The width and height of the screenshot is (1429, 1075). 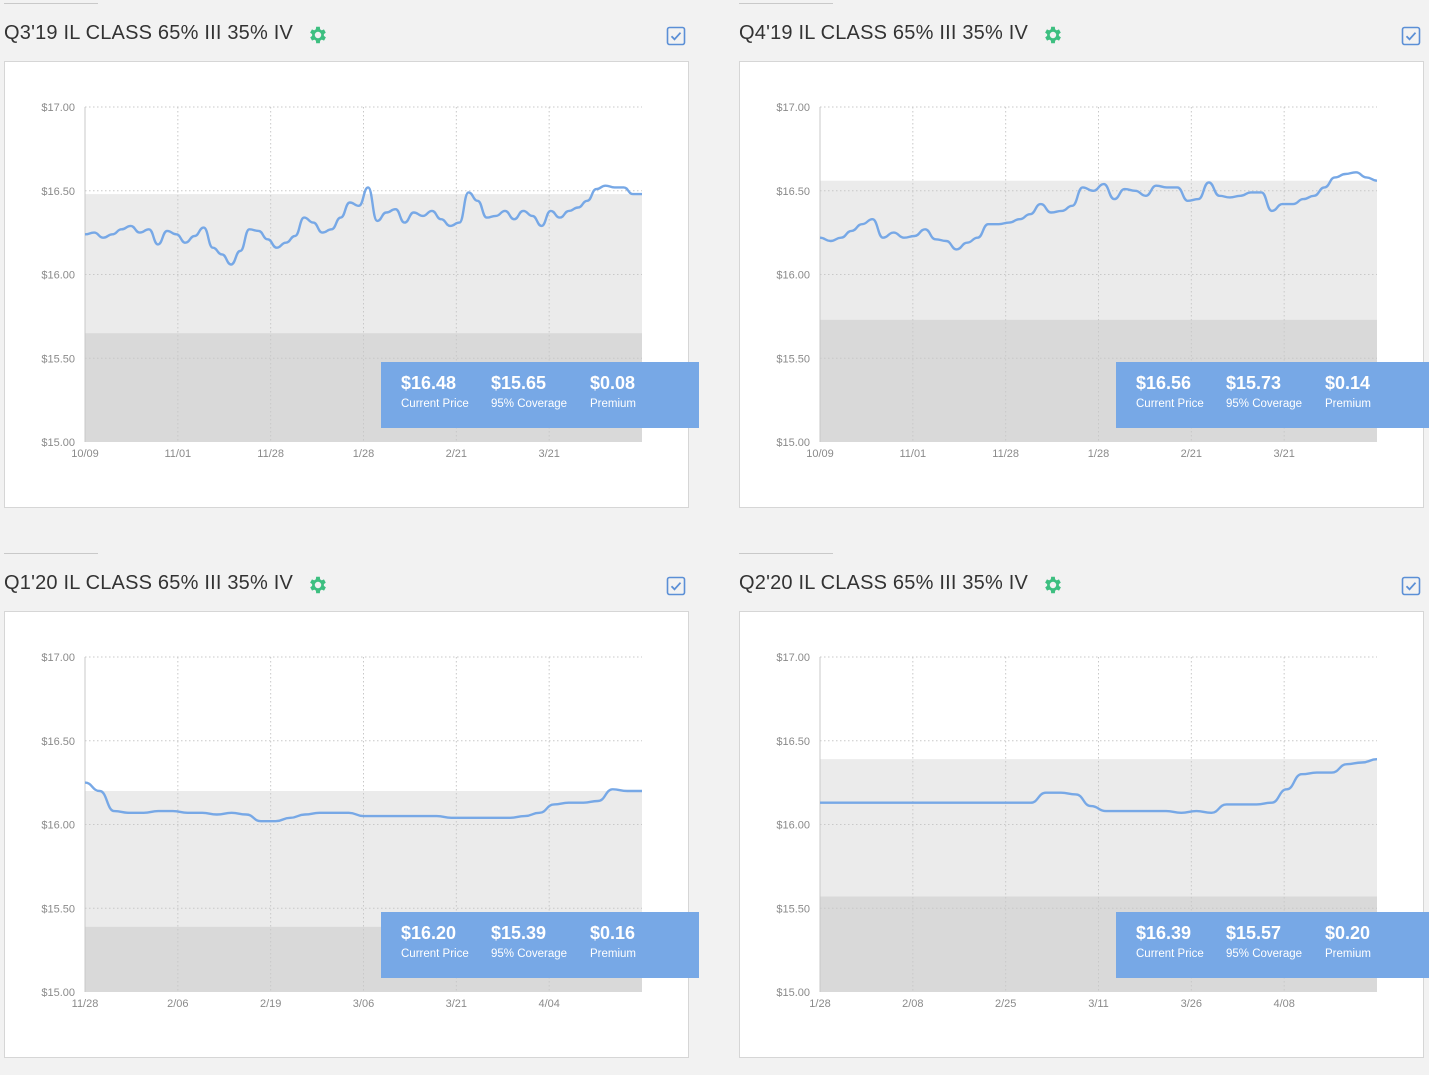 What do you see at coordinates (912, 1004) in the screenshot?
I see `x-tick-label: 2/08` at bounding box center [912, 1004].